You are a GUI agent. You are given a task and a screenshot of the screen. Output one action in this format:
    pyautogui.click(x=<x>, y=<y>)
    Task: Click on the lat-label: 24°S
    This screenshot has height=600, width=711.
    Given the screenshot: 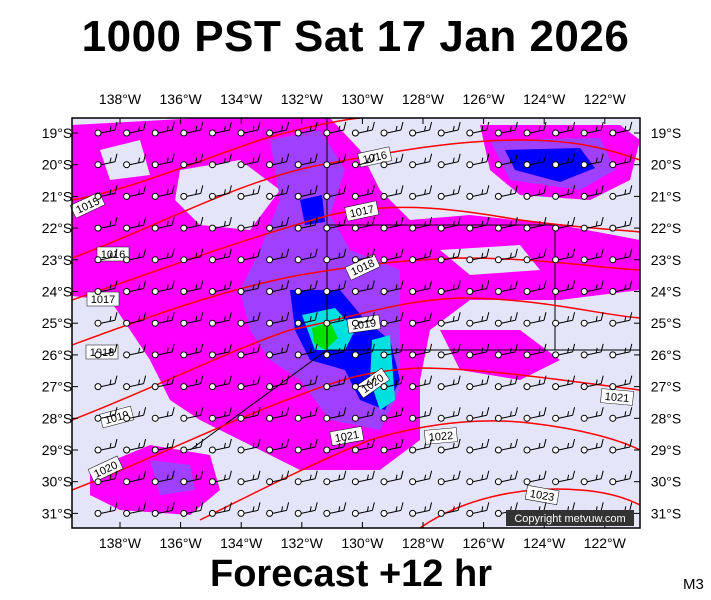 What is the action you would take?
    pyautogui.click(x=57, y=292)
    